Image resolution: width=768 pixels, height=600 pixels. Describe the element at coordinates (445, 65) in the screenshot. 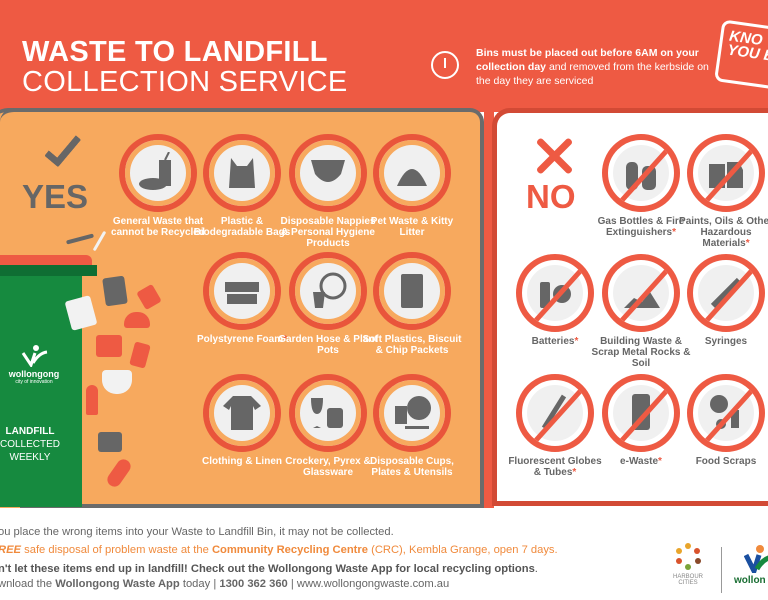

I see `clock-icon` at that location.